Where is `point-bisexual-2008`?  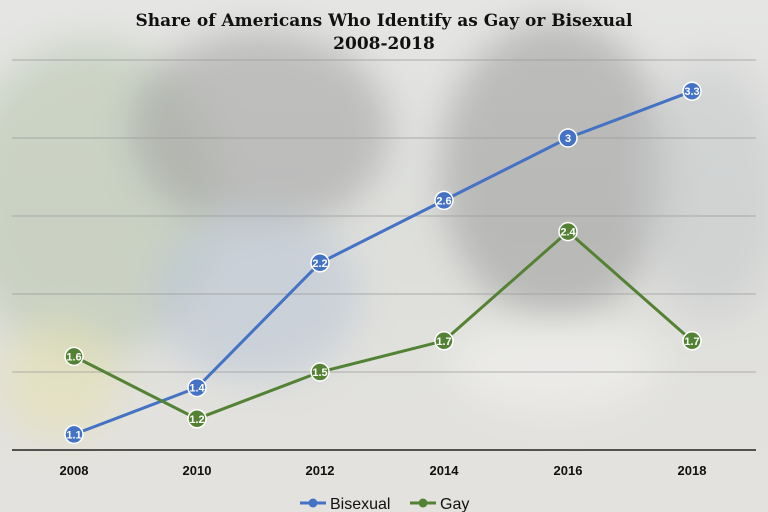
point-bisexual-2008 is located at coordinates (74, 434).